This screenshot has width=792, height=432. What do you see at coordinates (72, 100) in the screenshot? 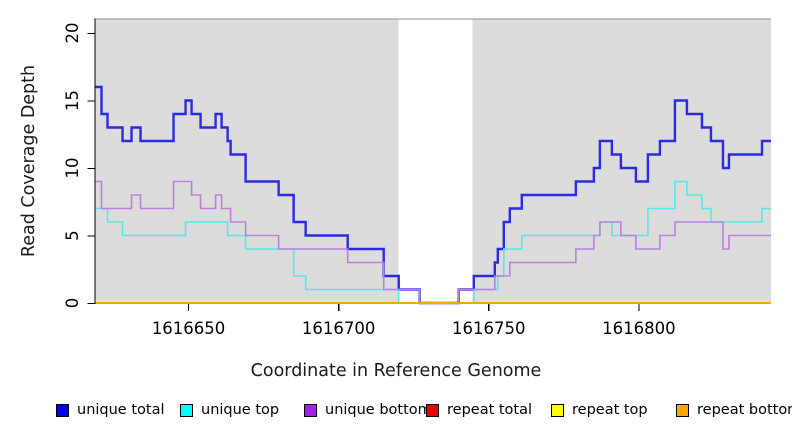
I see `y-tick-label: 15` at bounding box center [72, 100].